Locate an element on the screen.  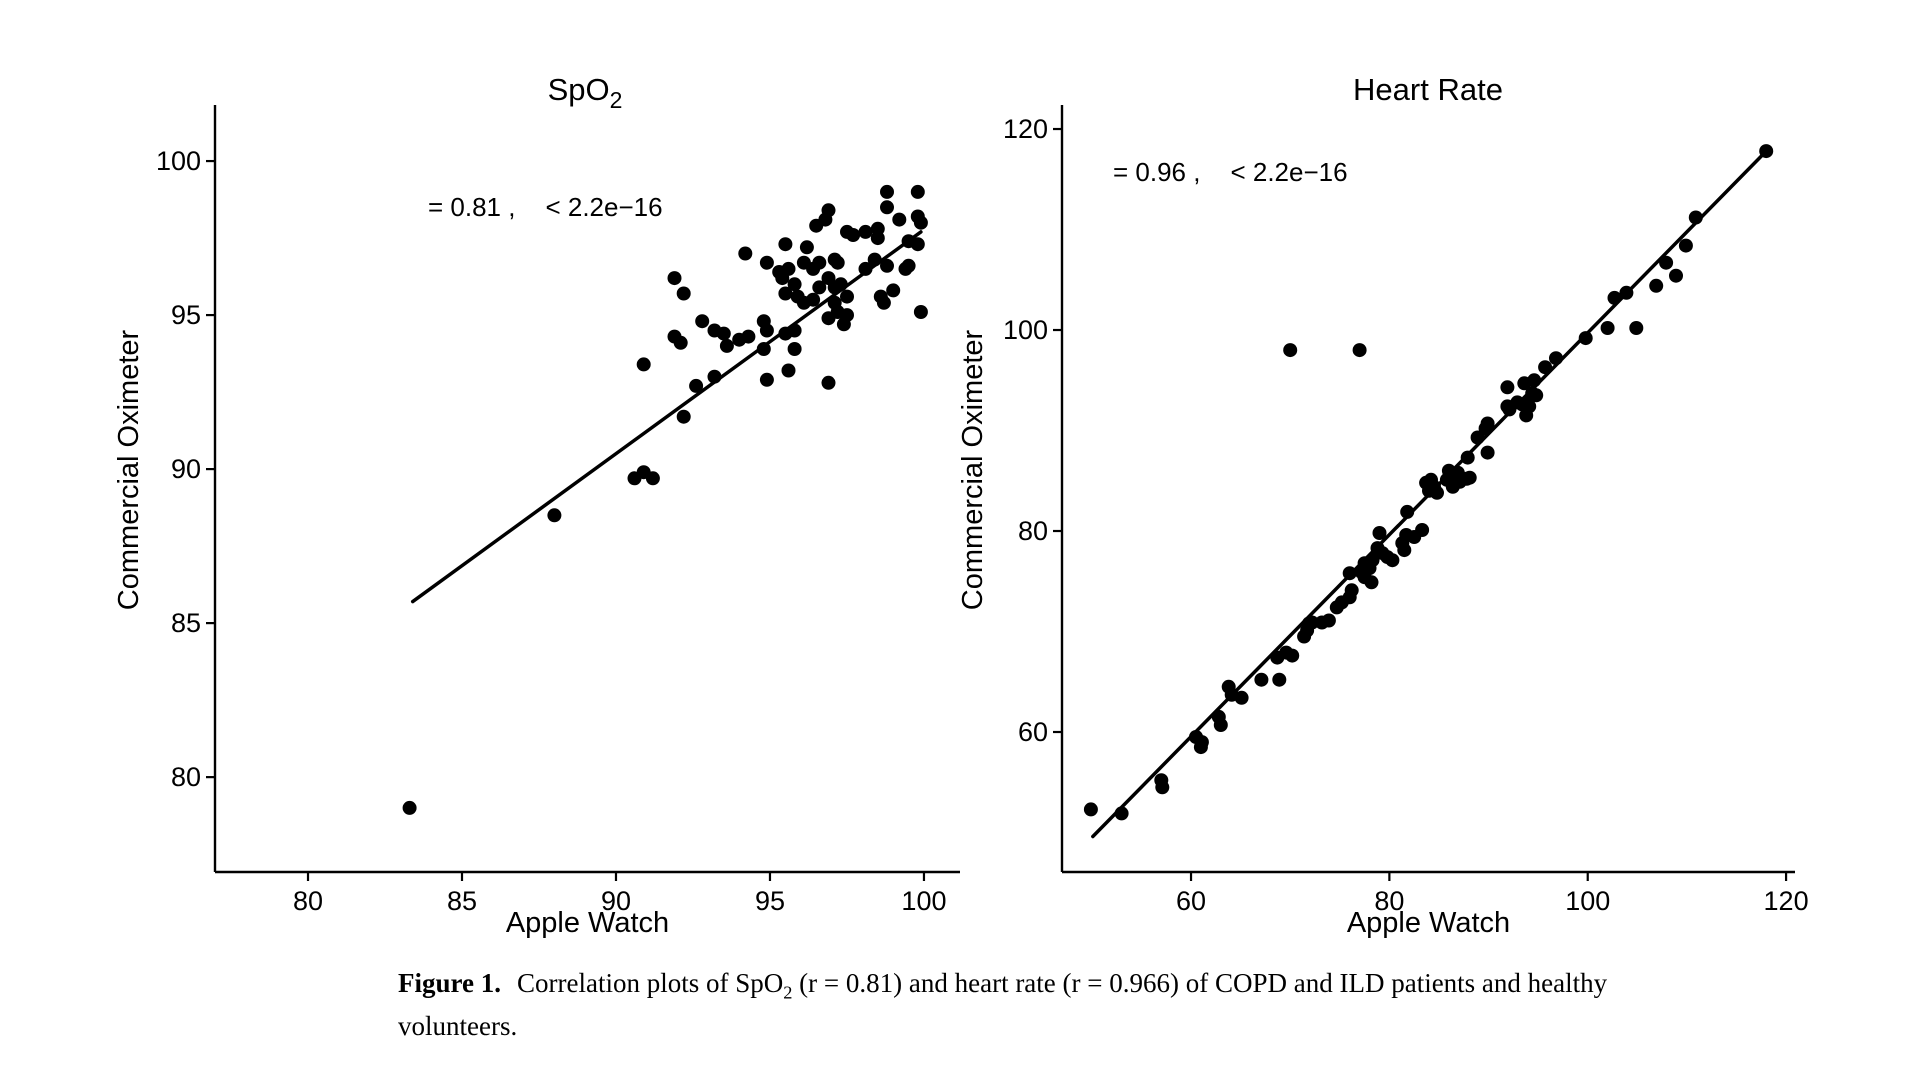
x-tick-label: 60 is located at coordinates (1191, 901).